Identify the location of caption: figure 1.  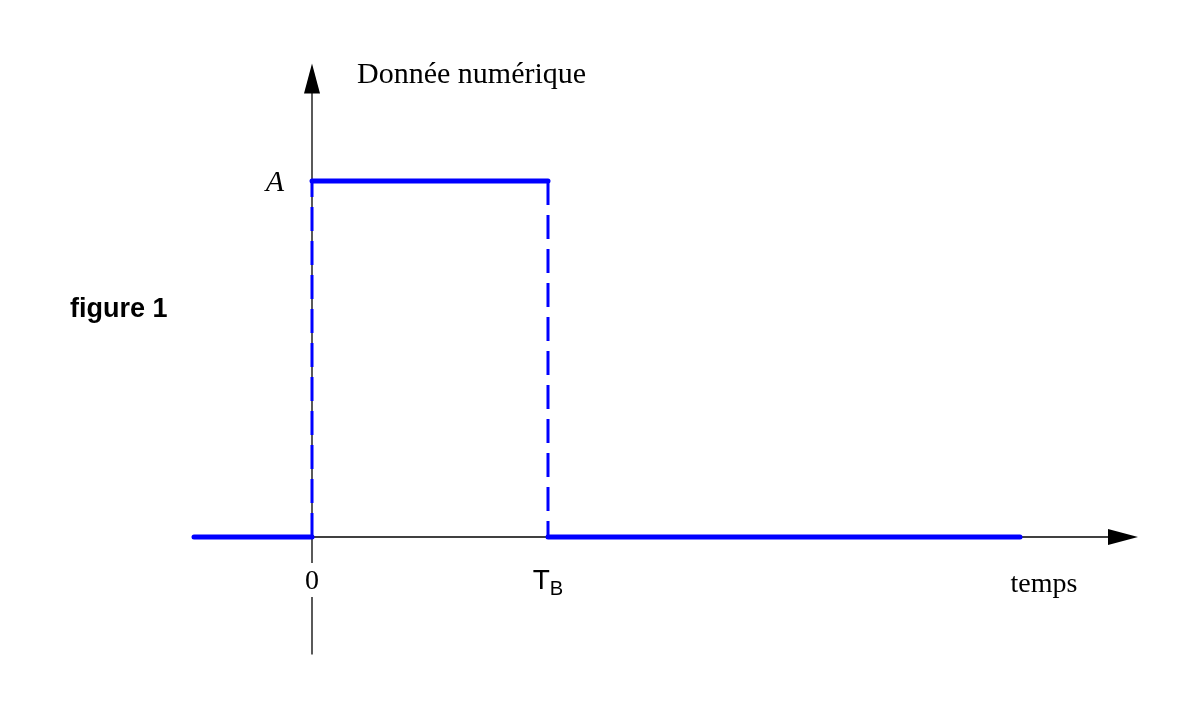
(119, 308).